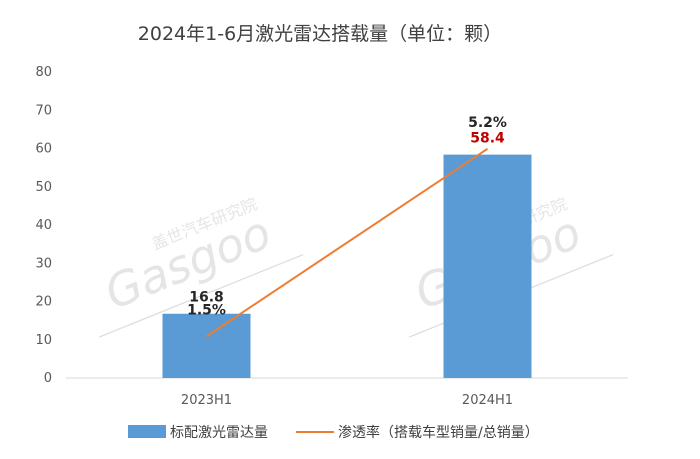 The height and width of the screenshot is (459, 700). What do you see at coordinates (43, 72) in the screenshot?
I see `y-tick-label: 80` at bounding box center [43, 72].